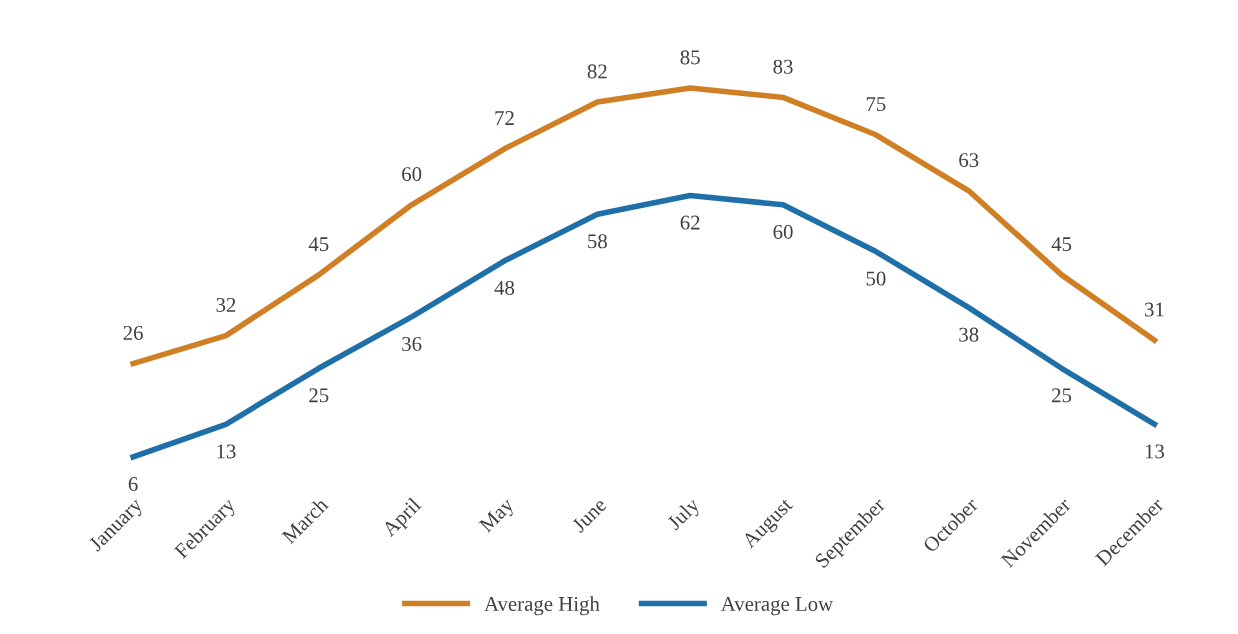 This screenshot has height=634, width=1238. Describe the element at coordinates (1154, 309) in the screenshot. I see `data-label: 31` at that location.